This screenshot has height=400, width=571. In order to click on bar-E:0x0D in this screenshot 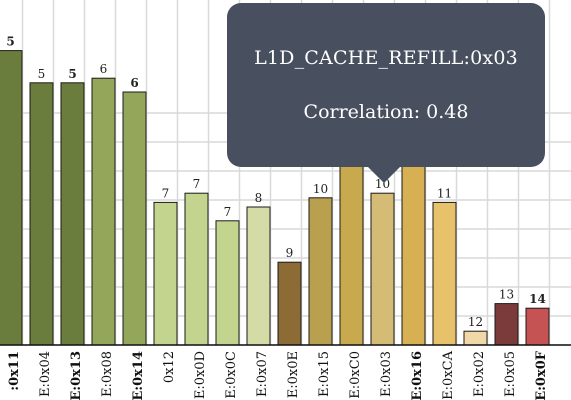, I will do `click(196, 269)`.